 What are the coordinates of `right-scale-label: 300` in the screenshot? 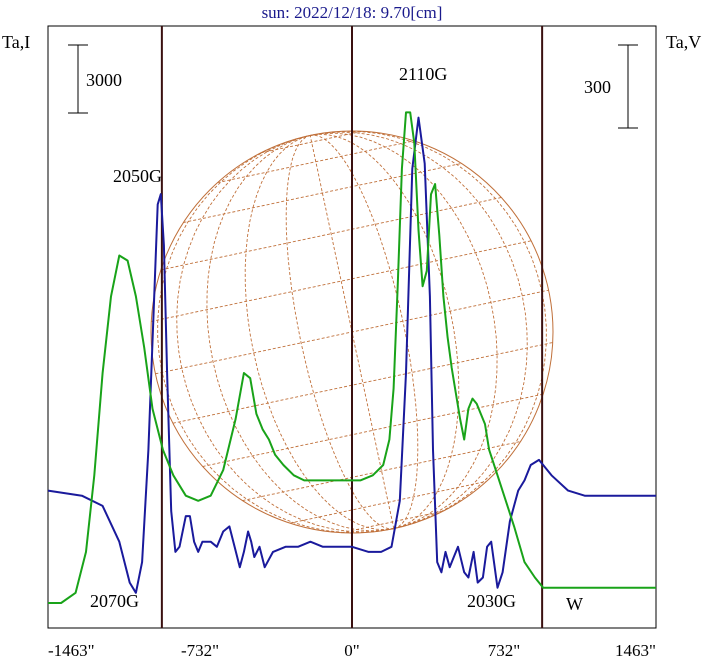 It's located at (597, 87).